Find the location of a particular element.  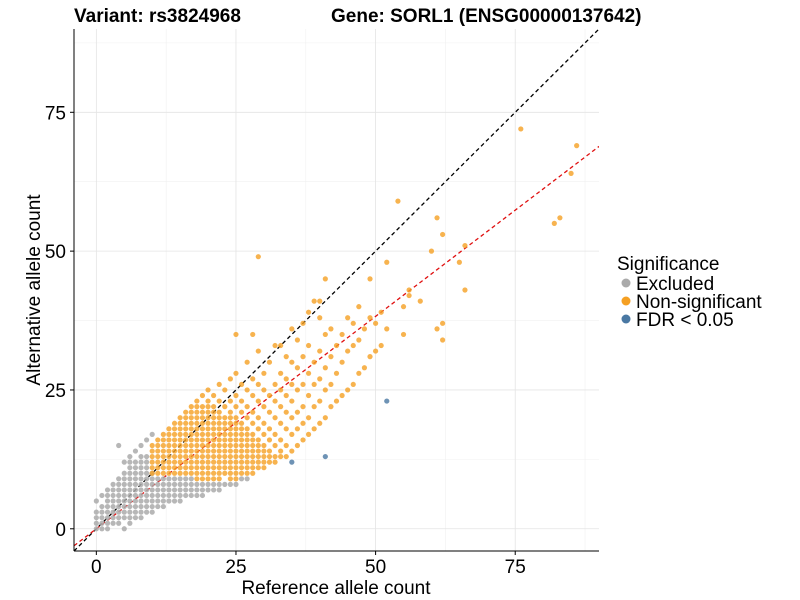

legend-label-non-significant: Non-significant is located at coordinates (699, 302).